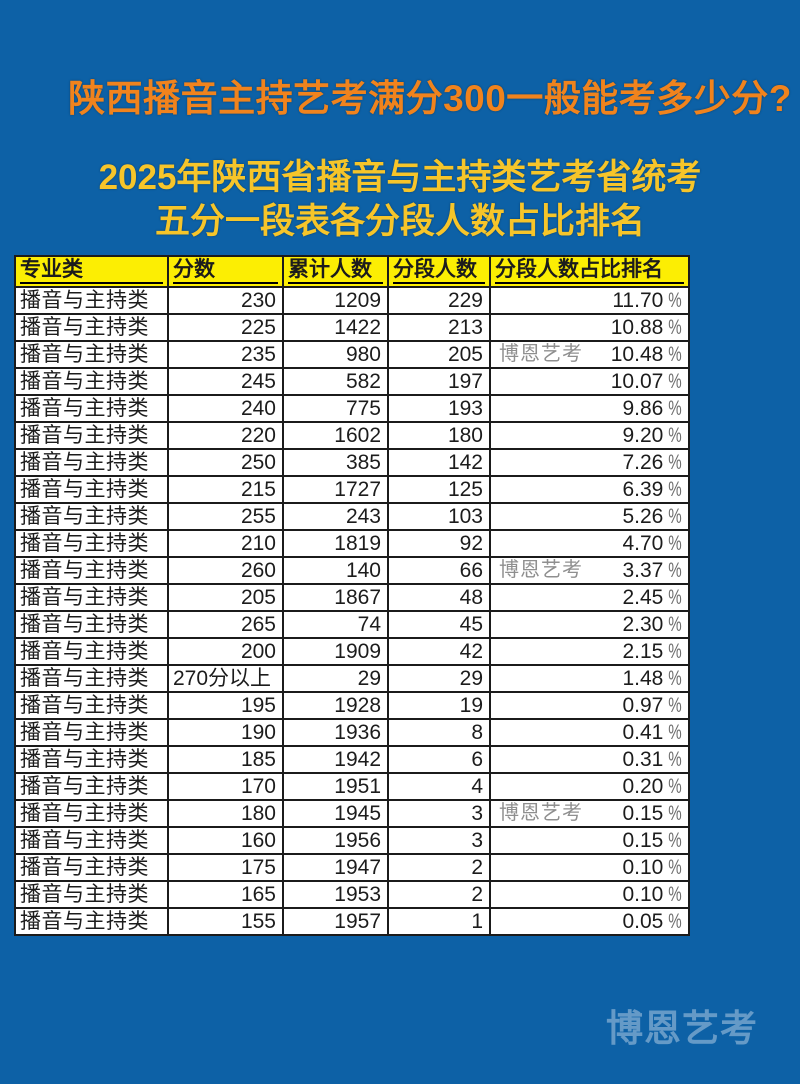  I want to click on subtitle-line-1: 2025年陕西省播音与主持类艺考省统考, so click(400, 177).